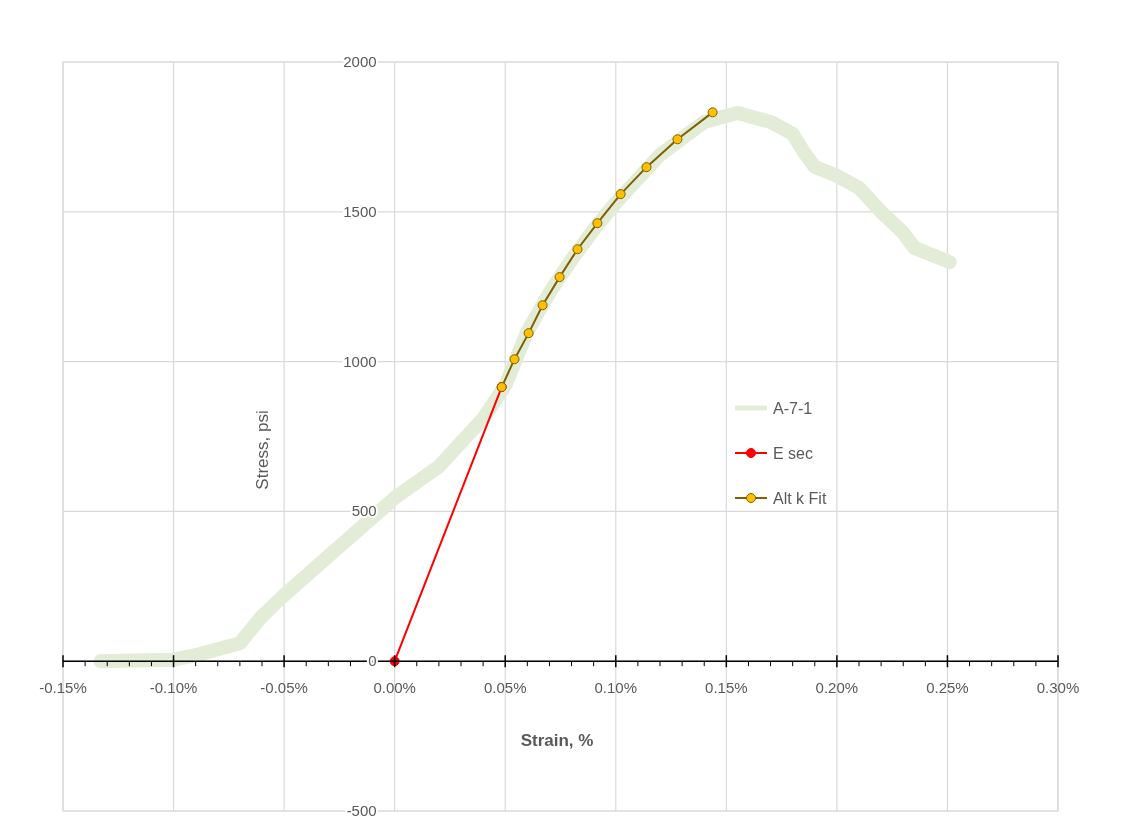  Describe the element at coordinates (394, 688) in the screenshot. I see `x-tick-label: 0.00%` at that location.